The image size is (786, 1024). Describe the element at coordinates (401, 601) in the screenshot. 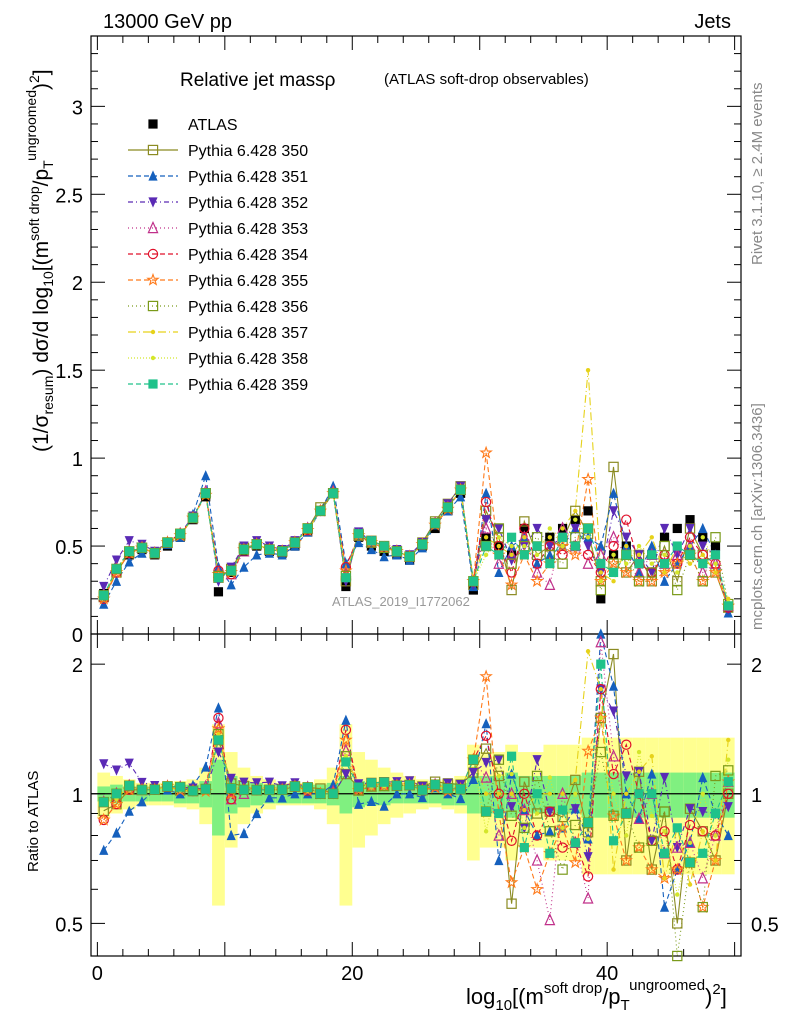

I see `analysis-watermark: ATLAS_2019_I1772062` at that location.